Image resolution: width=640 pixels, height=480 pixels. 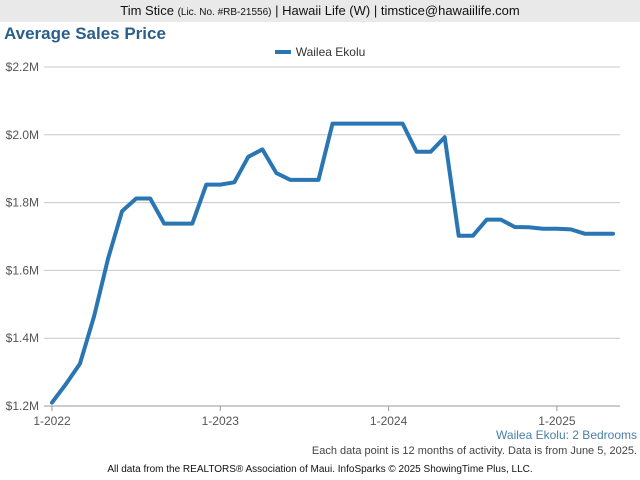 I want to click on x-tick-label: 1-2024, so click(x=389, y=421).